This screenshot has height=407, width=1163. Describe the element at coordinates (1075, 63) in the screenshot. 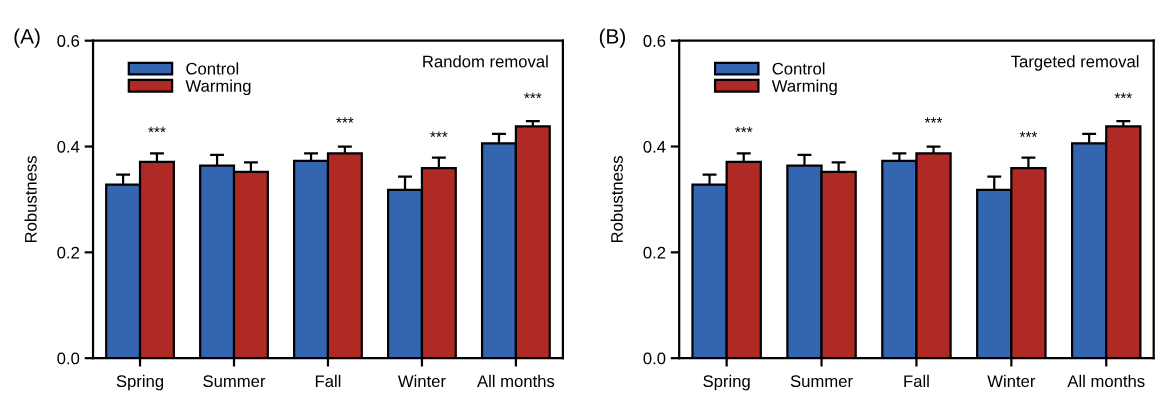

I see `text: Targeted removal` at that location.